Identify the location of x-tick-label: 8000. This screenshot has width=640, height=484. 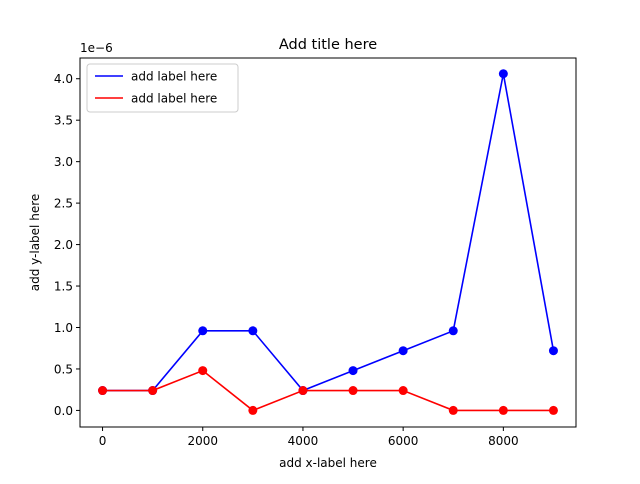
(503, 441).